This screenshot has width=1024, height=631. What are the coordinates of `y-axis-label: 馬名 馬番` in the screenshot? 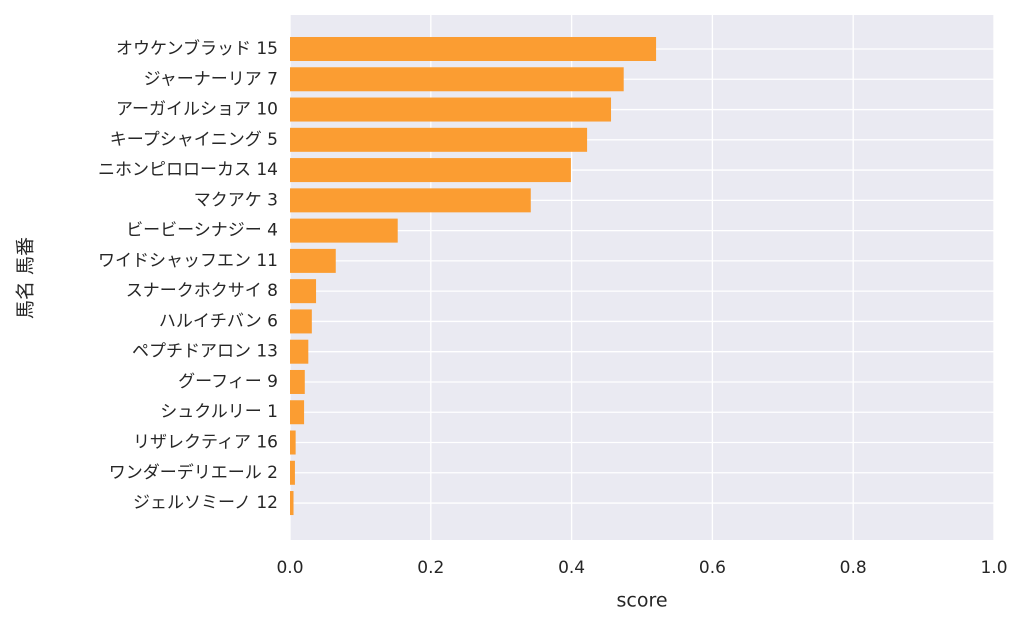 It's located at (26, 278).